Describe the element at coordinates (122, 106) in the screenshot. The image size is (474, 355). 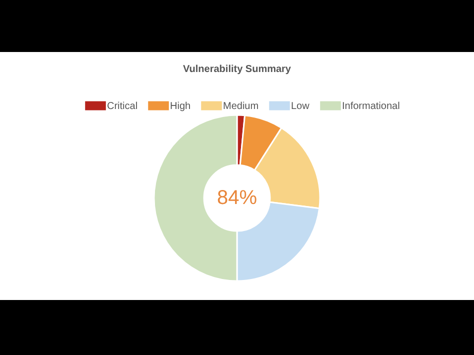
I see `legend-label: Critical` at that location.